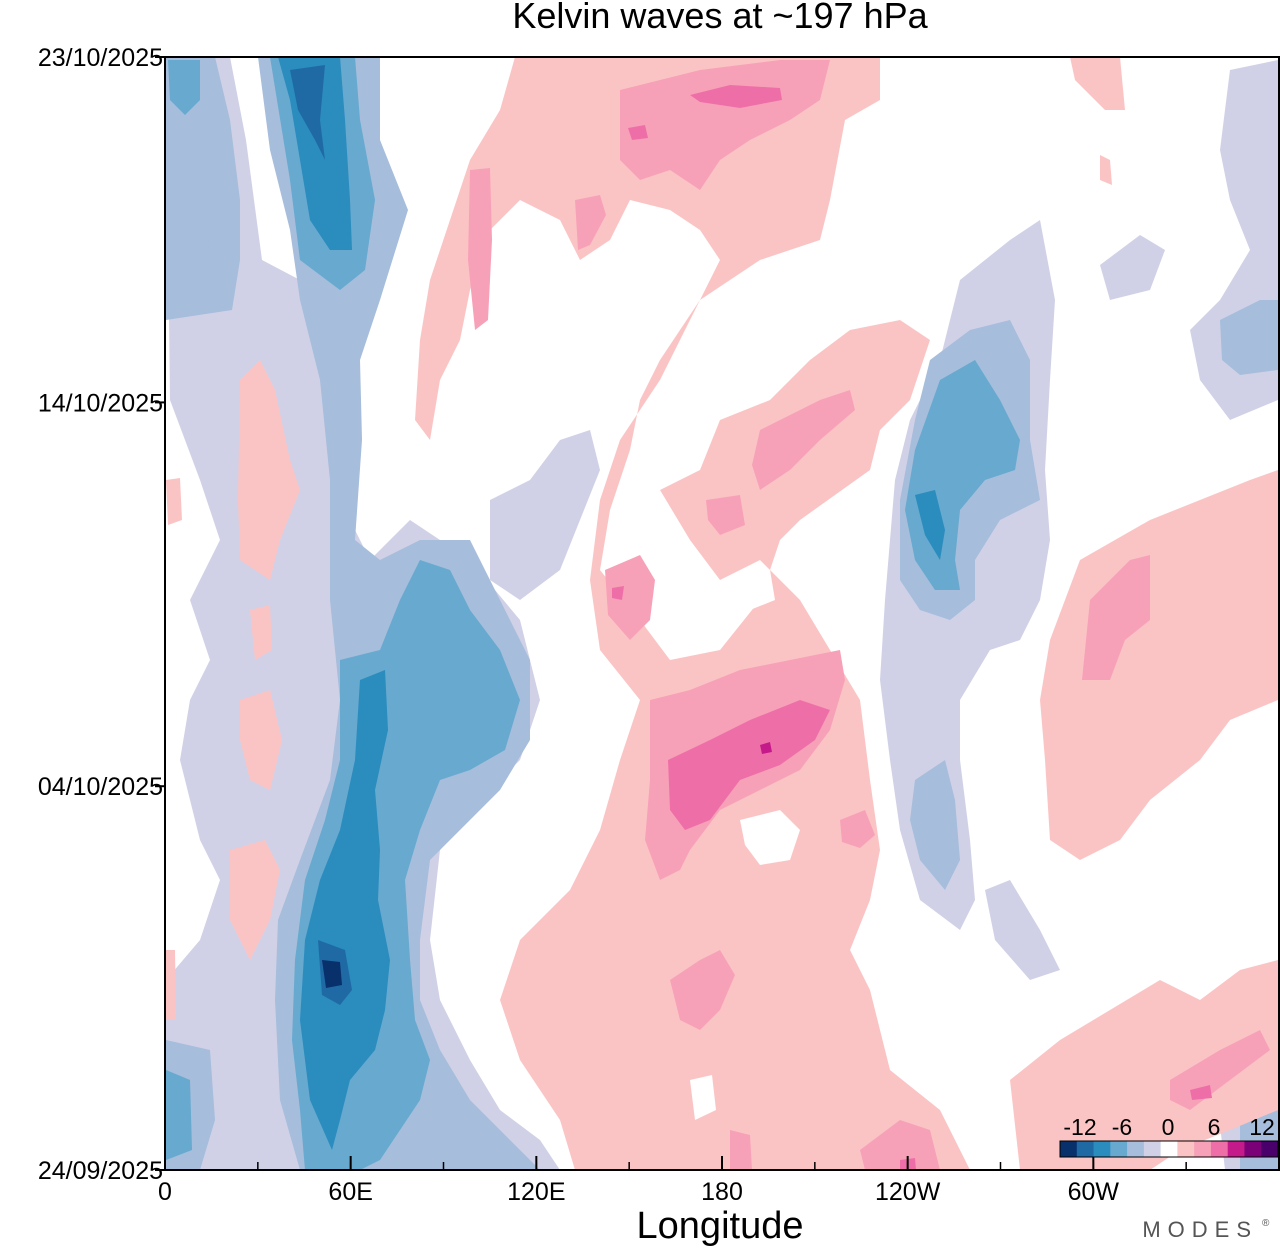  I want to click on y-tick-label: 23/10/2025, so click(100, 58).